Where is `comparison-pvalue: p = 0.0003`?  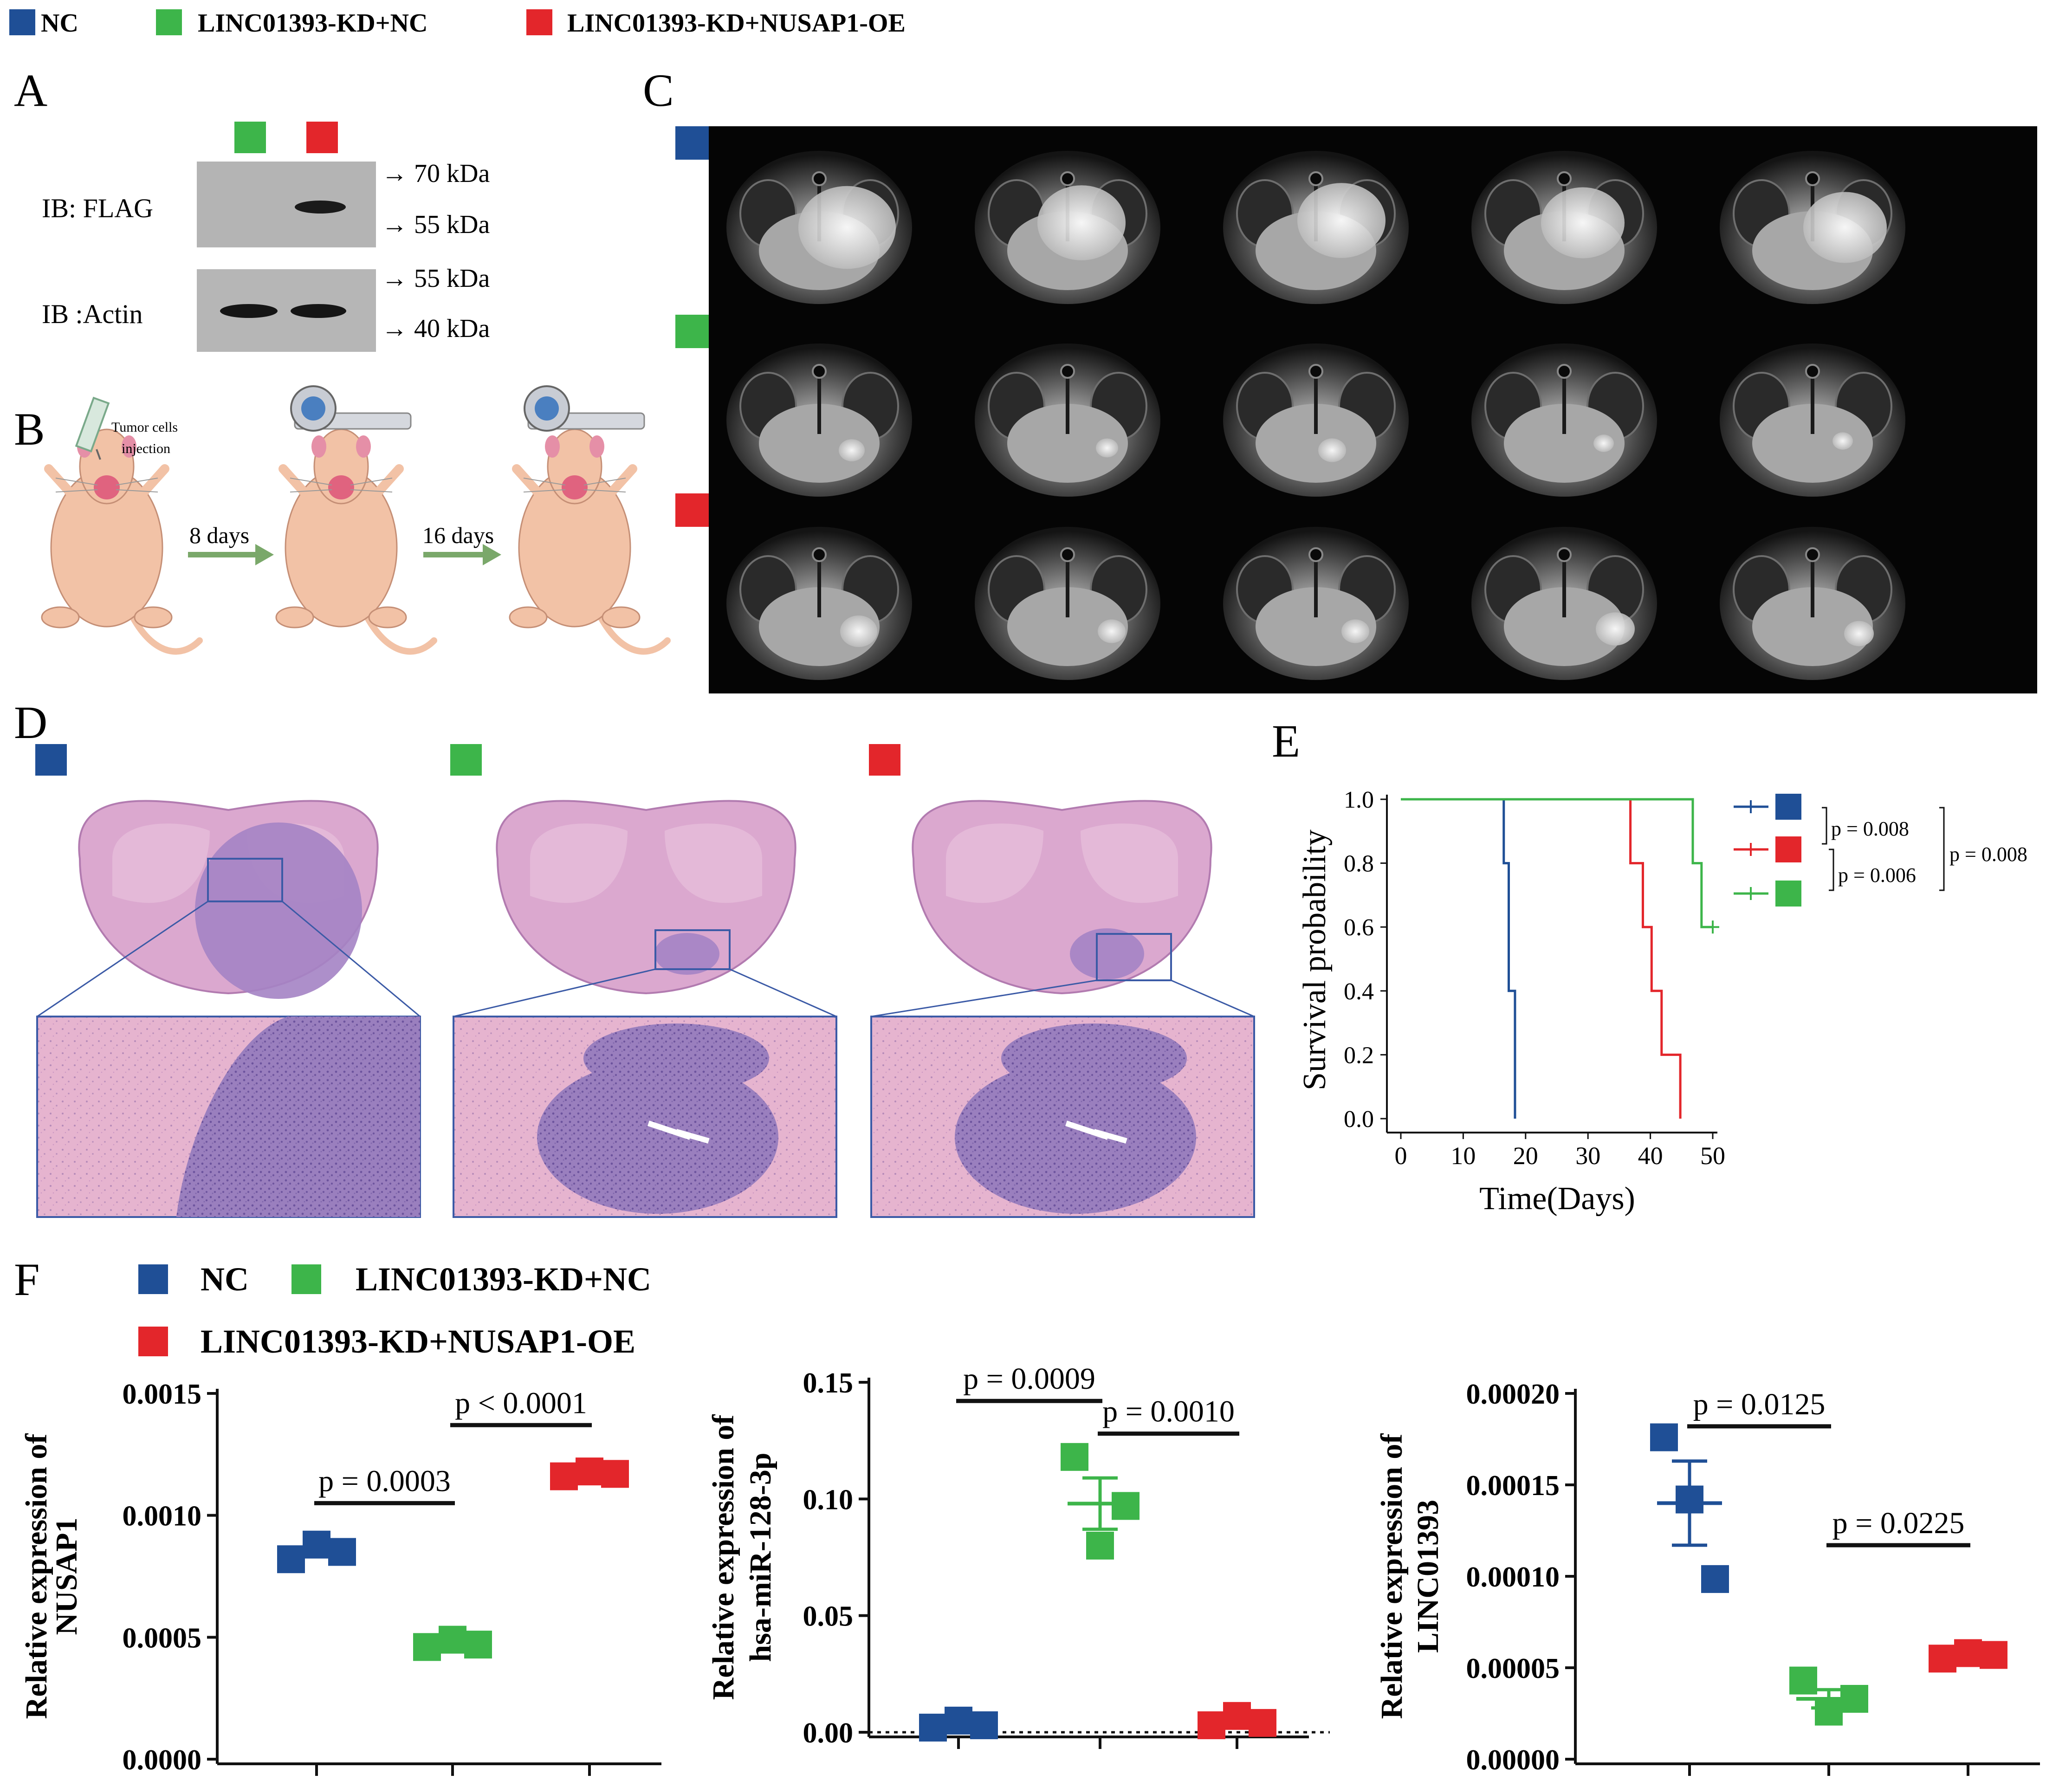
comparison-pvalue: p = 0.0003 is located at coordinates (384, 1481).